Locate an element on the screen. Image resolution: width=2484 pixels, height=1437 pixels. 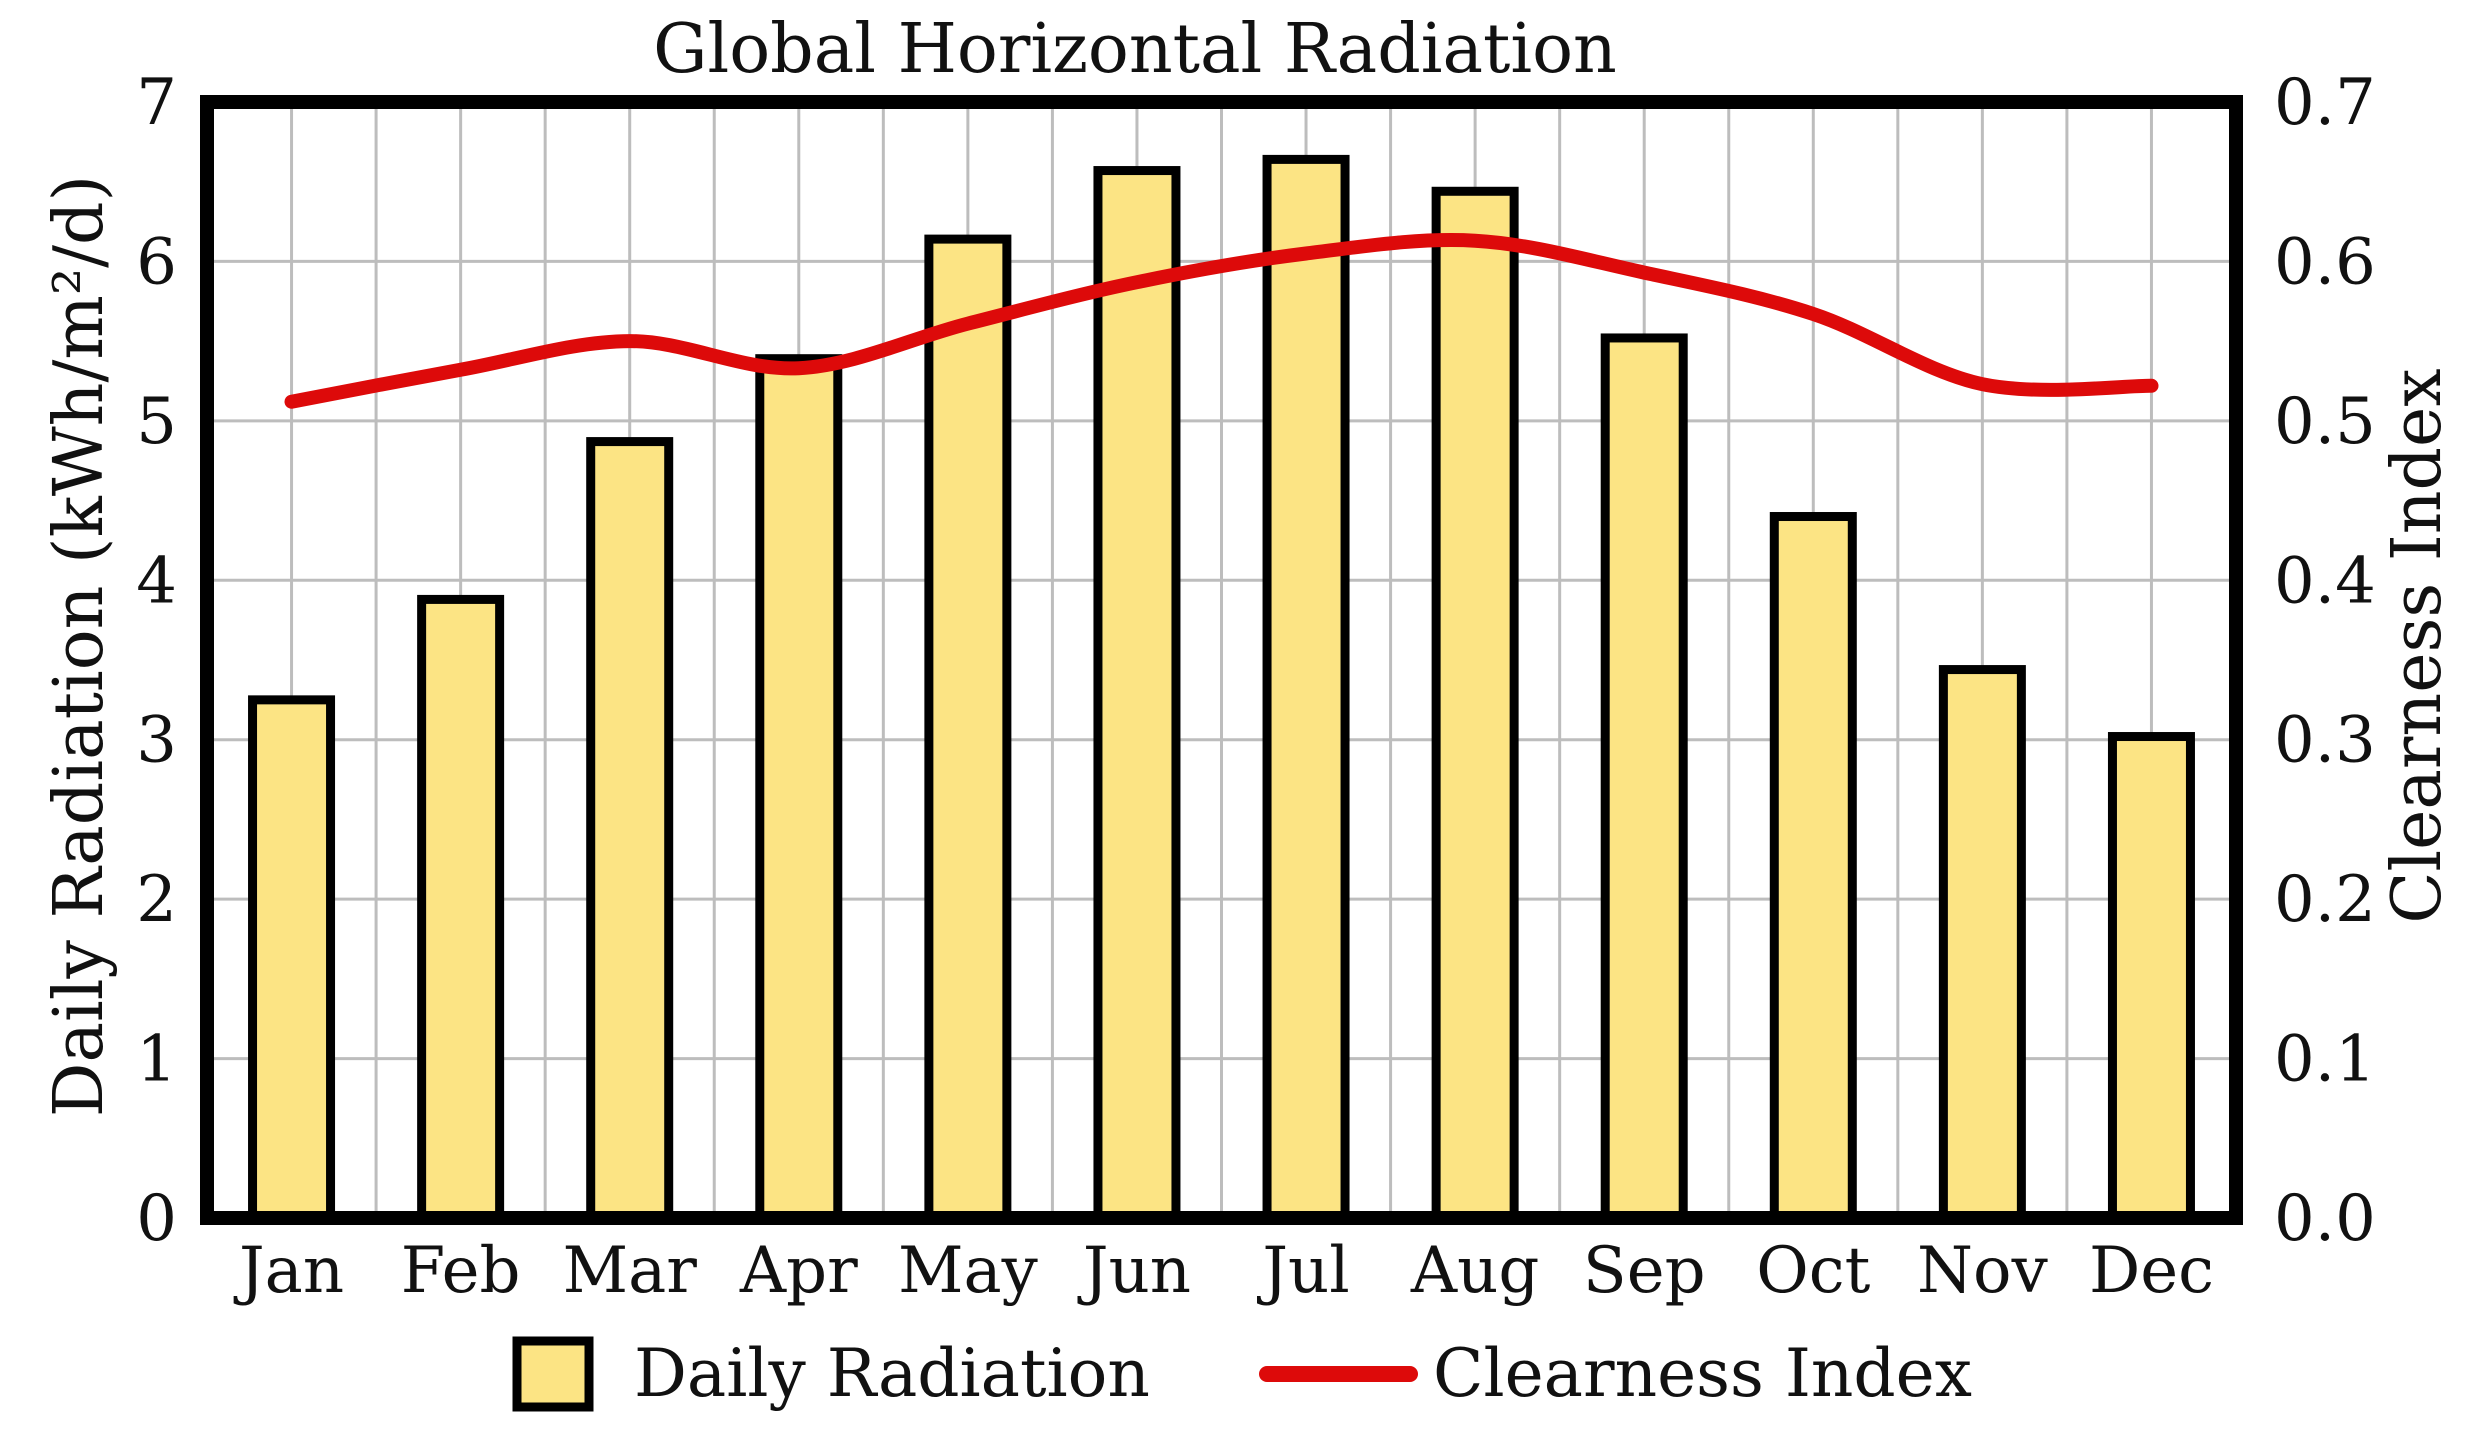
y-tick-label: 3 is located at coordinates (156, 741).